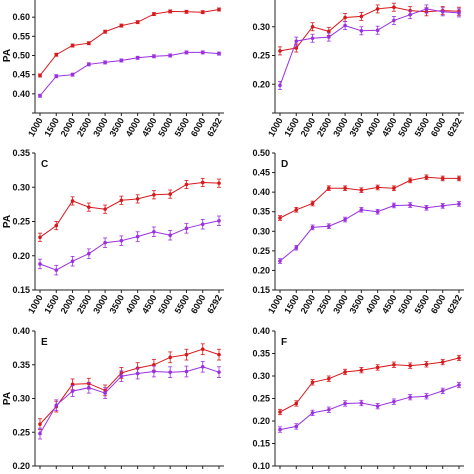  I want to click on panel-label: C, so click(44, 164).